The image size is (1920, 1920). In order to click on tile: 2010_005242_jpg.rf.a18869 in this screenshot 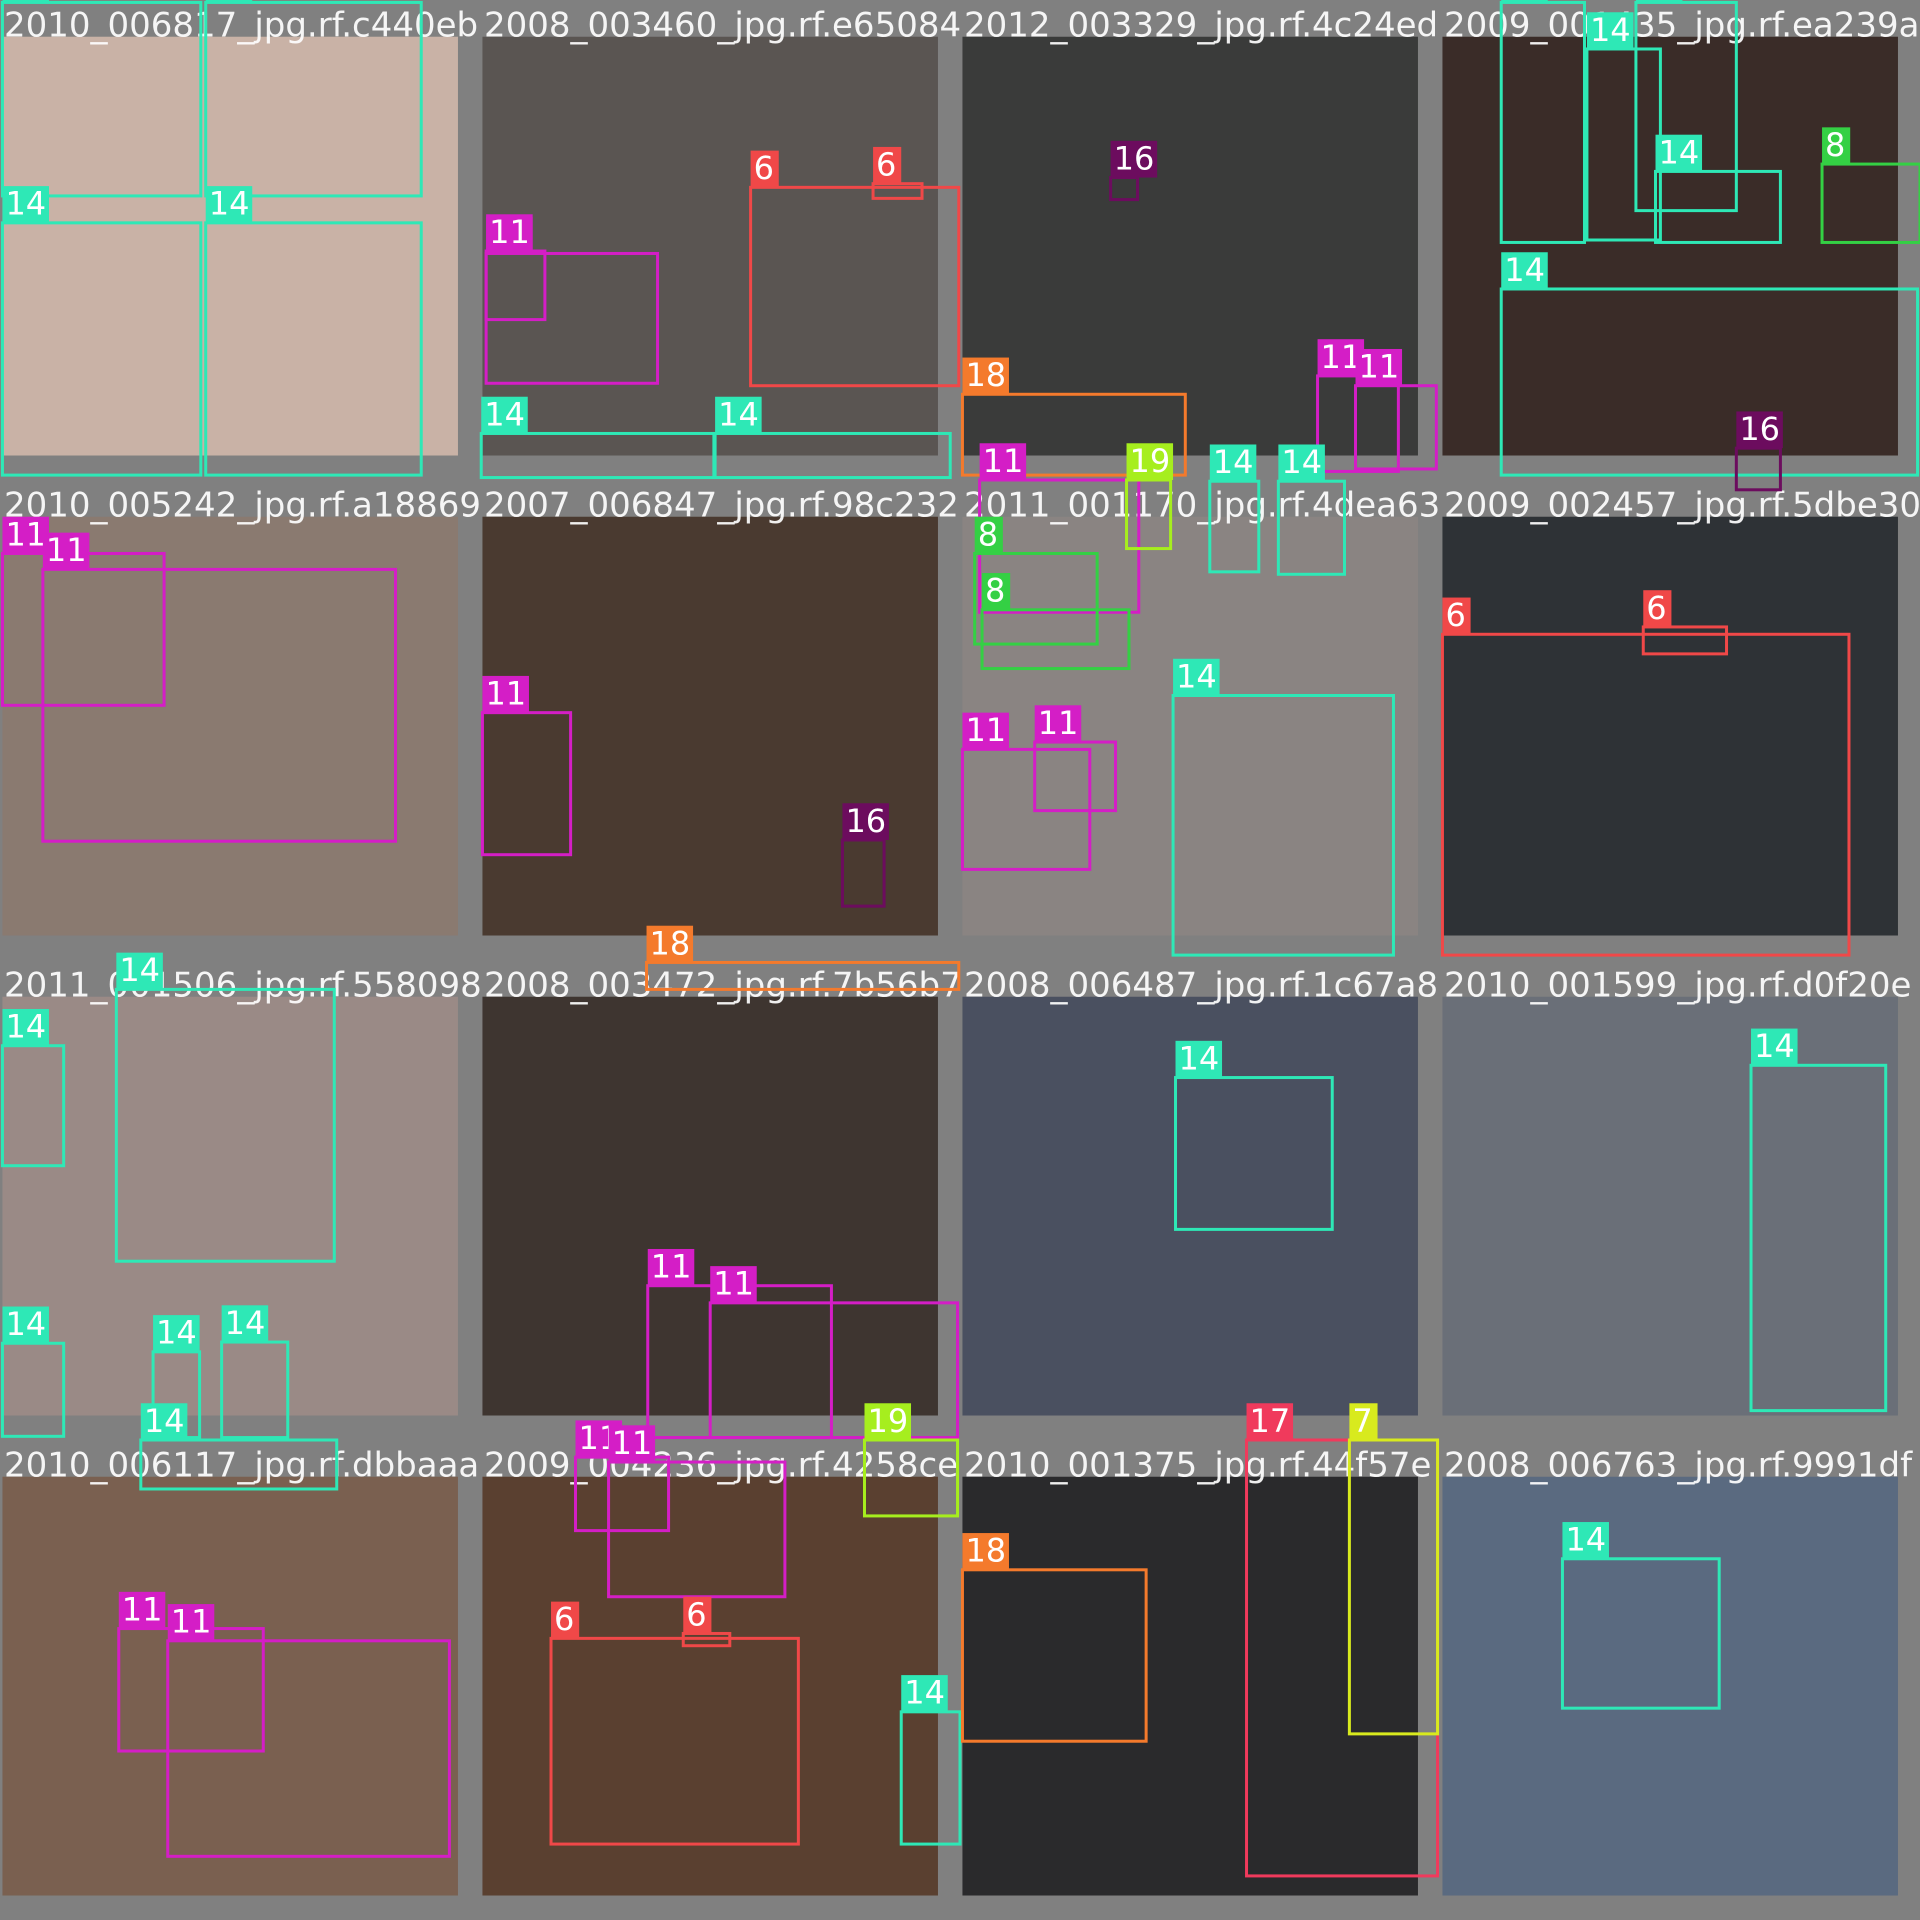, I will do `click(240, 720)`.